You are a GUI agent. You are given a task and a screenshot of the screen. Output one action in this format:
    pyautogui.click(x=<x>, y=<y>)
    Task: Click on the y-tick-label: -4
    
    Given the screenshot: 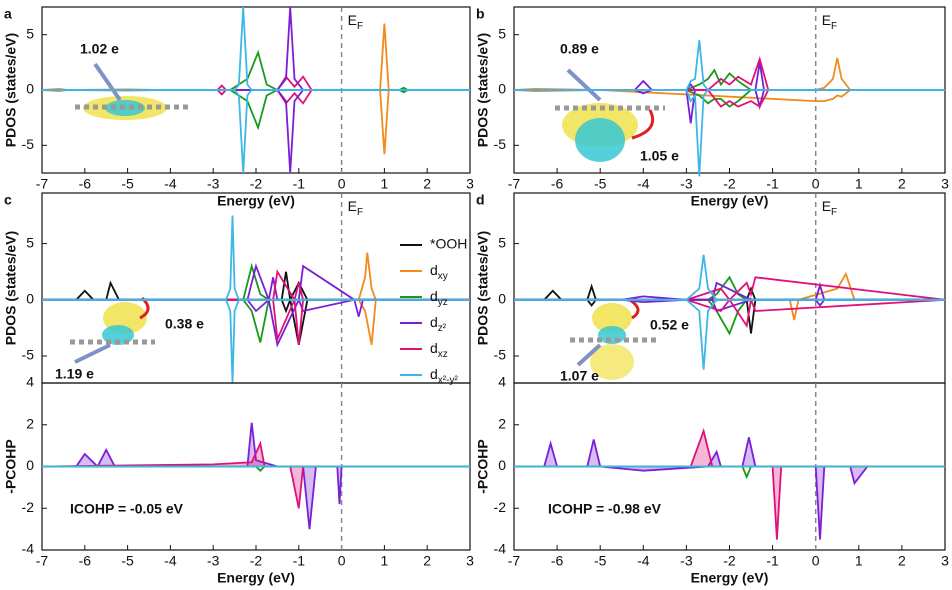 What is the action you would take?
    pyautogui.click(x=28, y=549)
    